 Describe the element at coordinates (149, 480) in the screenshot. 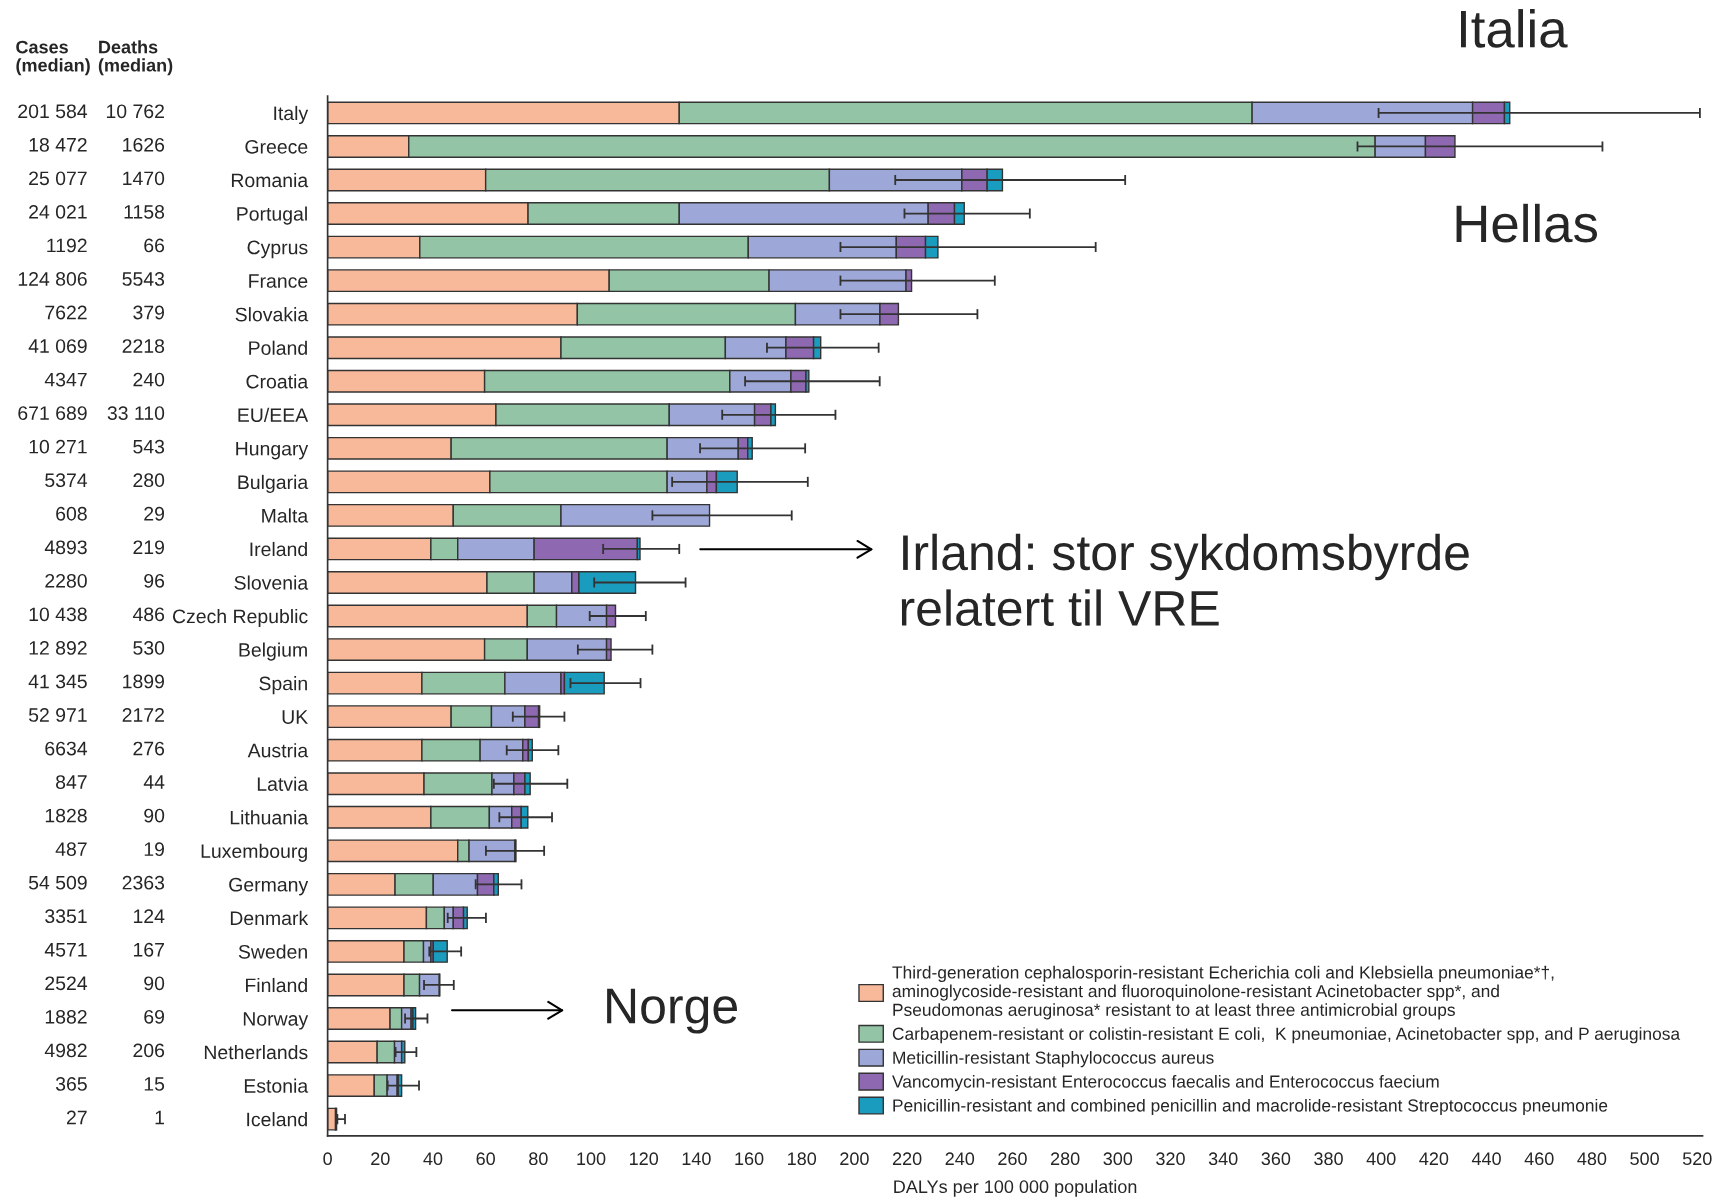

I see `text: 280` at that location.